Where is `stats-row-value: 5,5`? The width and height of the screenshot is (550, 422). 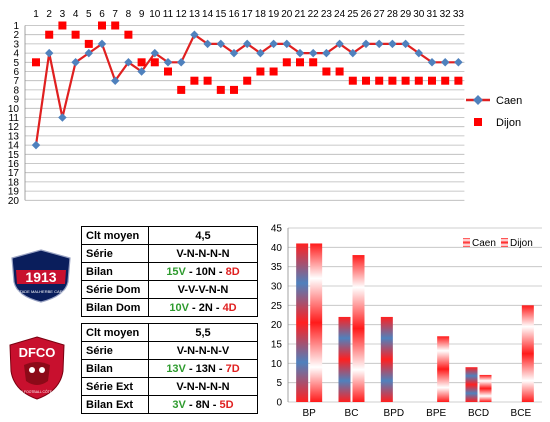 stats-row-value: 5,5 is located at coordinates (203, 332).